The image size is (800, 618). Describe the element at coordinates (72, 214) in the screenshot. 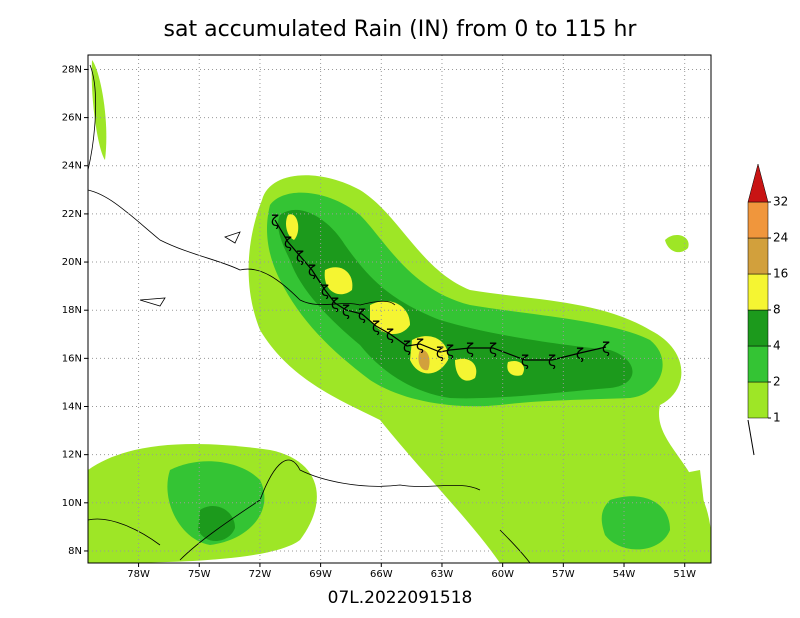

I see `y-tick-label: 22N` at that location.